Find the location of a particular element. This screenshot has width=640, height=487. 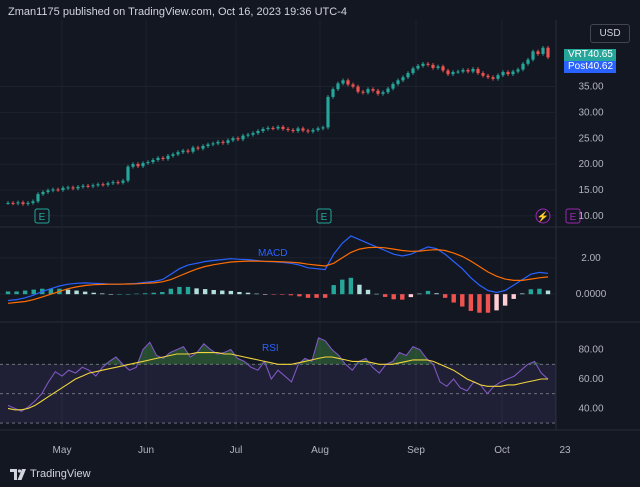

currency-button: USD is located at coordinates (610, 33).